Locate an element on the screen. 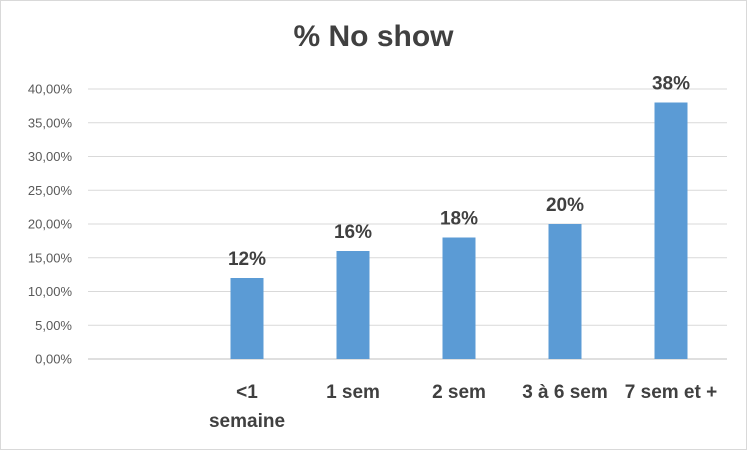 The image size is (747, 450). y-tick-label: 10,00% is located at coordinates (50, 291).